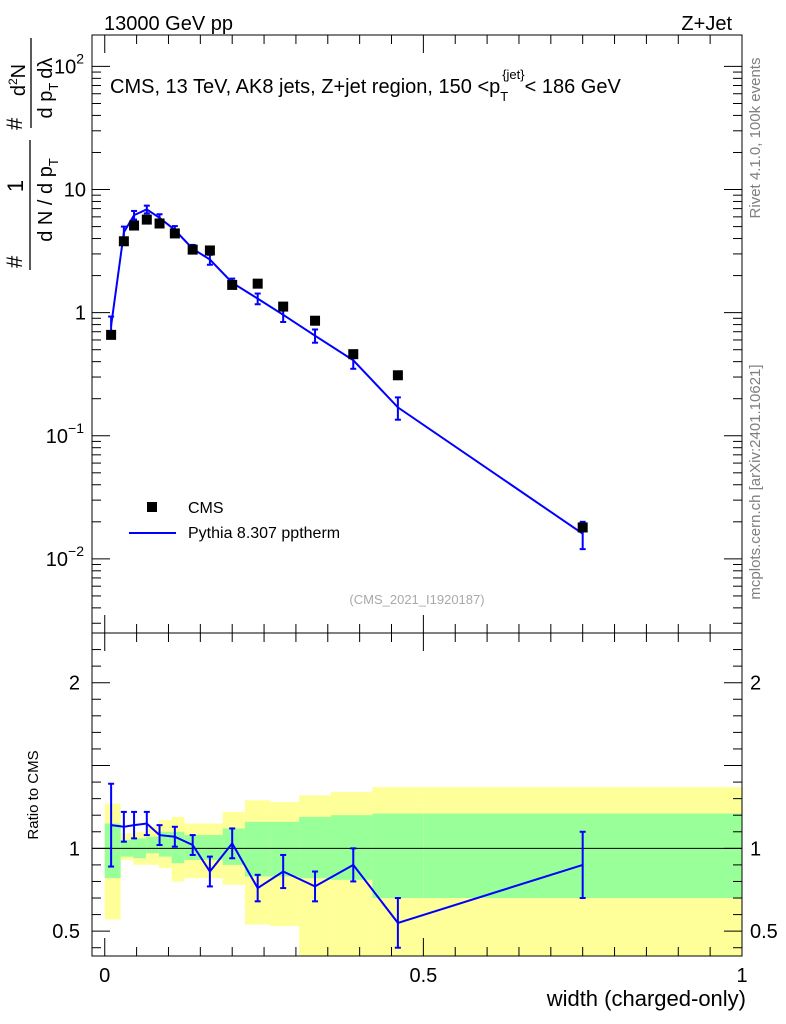  I want to click on legend-cms-marker, so click(152, 507).